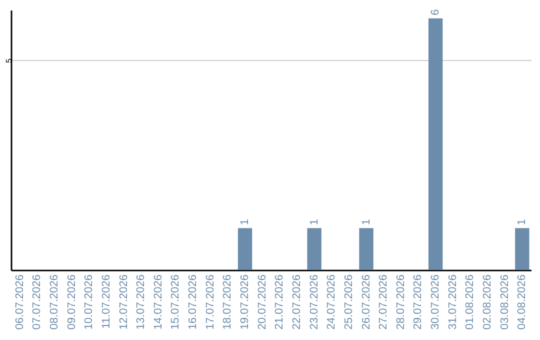 The image size is (540, 340). I want to click on x-tick-label: 09.07.2026, so click(72, 302).